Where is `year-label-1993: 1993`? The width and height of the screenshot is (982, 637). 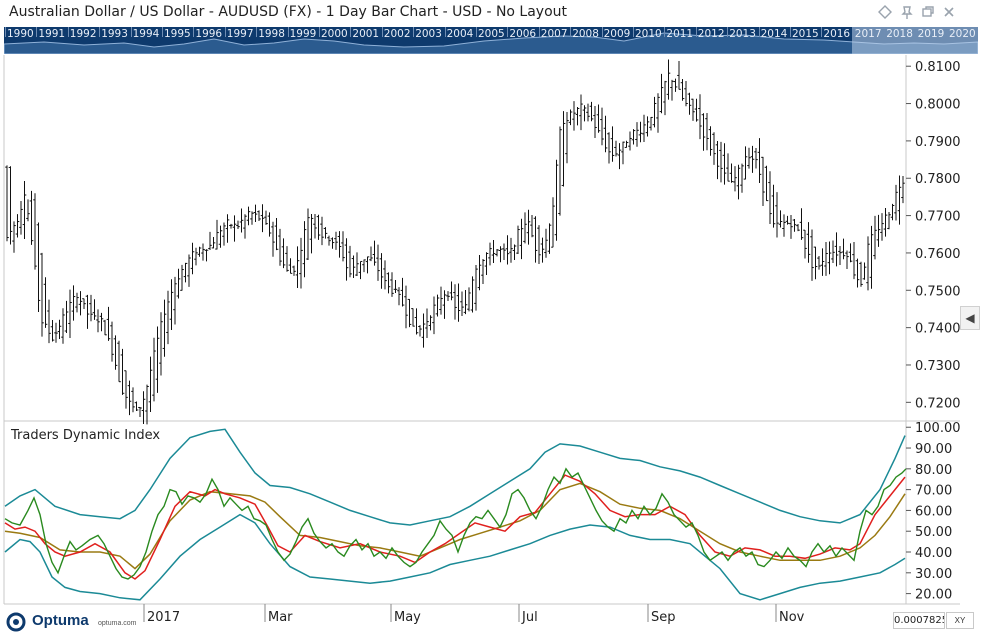
year-label-1993: 1993 is located at coordinates (114, 34).